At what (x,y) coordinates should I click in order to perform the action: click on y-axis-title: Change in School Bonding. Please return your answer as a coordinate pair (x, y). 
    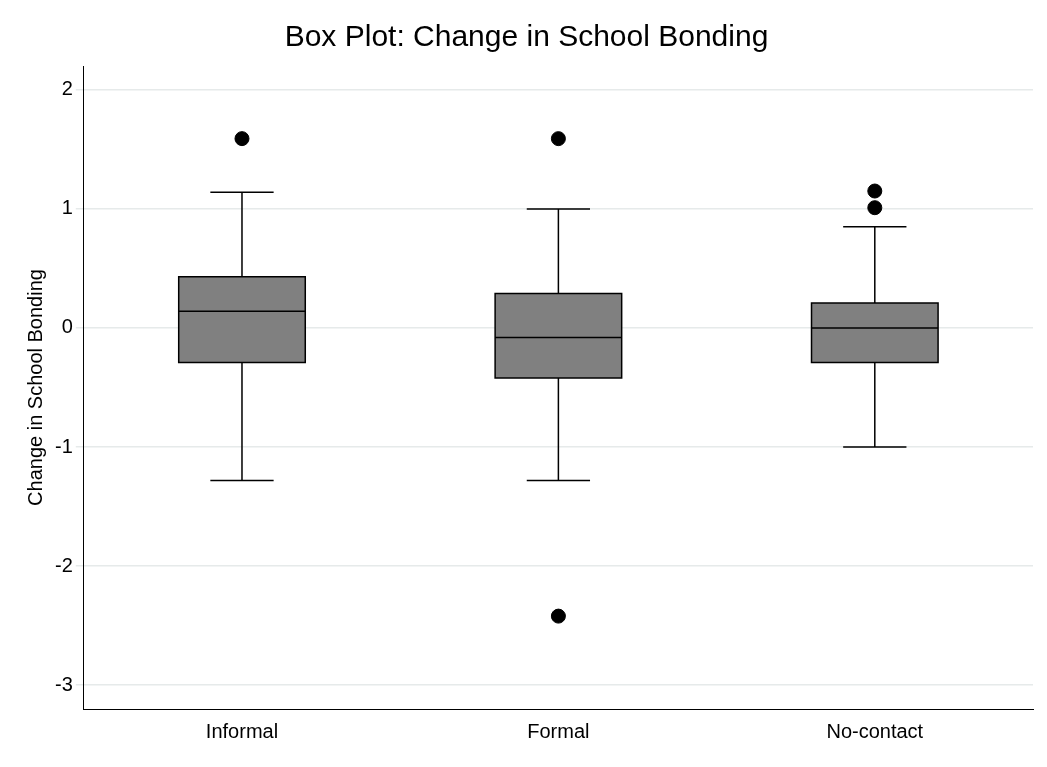
    Looking at the image, I should click on (34, 387).